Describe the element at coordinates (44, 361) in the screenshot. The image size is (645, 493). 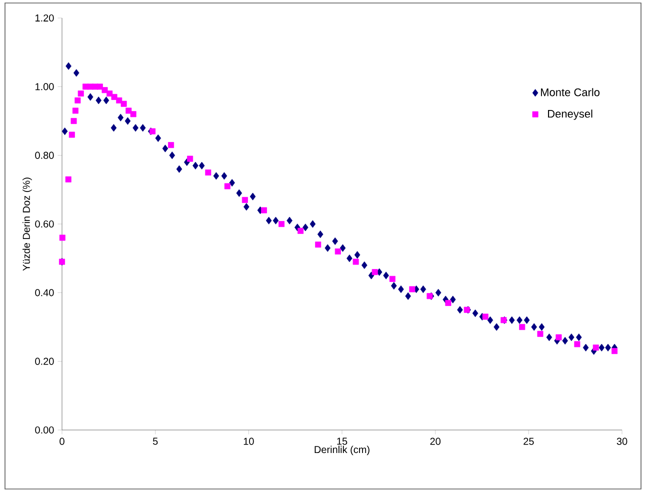
I see `y-tick-label: 0.20` at that location.